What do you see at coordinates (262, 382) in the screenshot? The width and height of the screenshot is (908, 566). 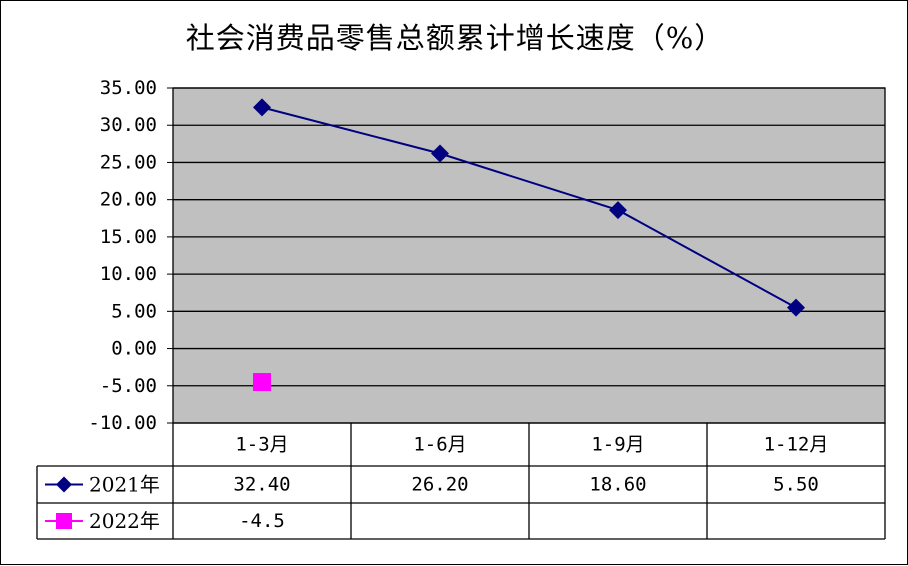 I see `data-point-square` at bounding box center [262, 382].